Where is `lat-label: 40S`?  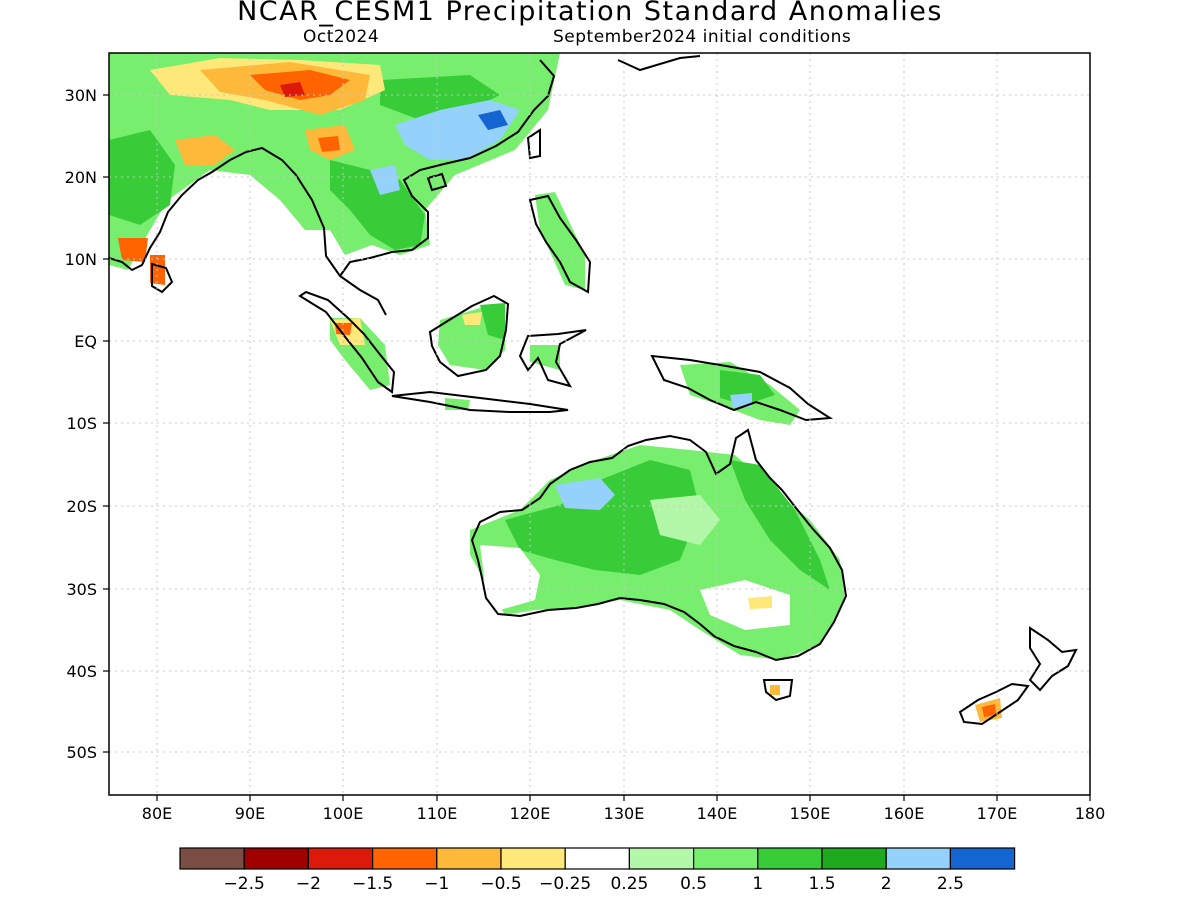
lat-label: 40S is located at coordinates (81, 671).